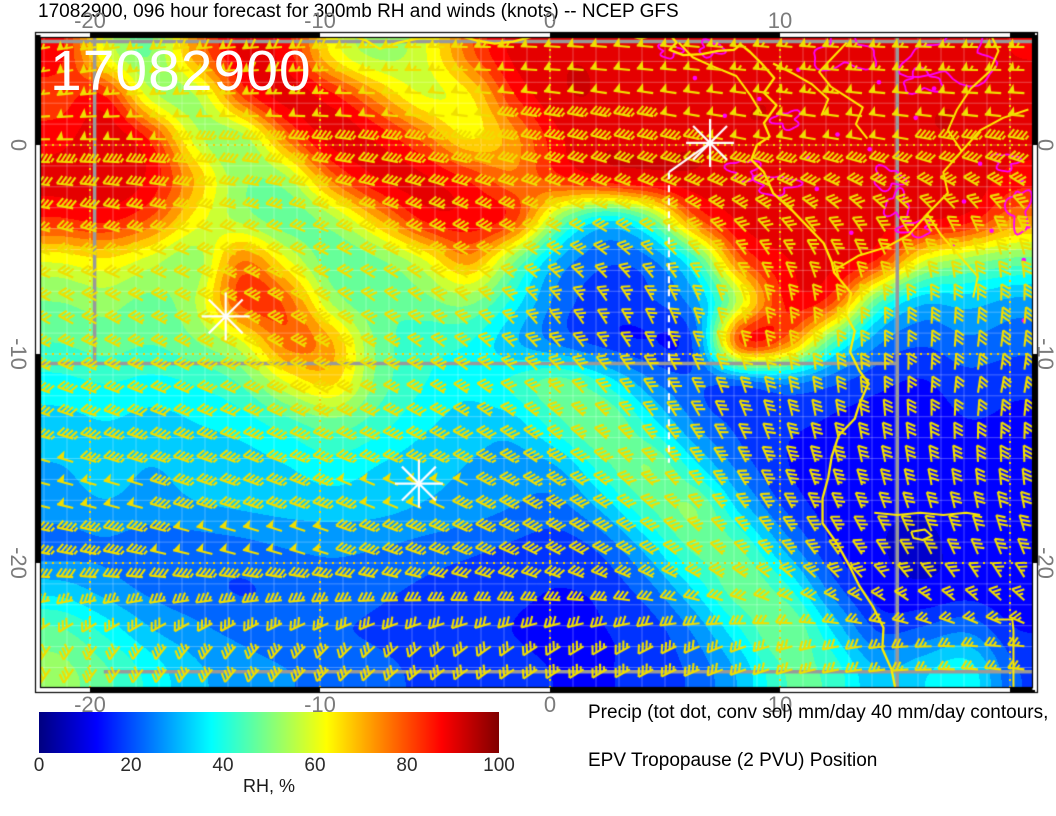  Describe the element at coordinates (39, 765) in the screenshot. I see `rh-colorbar-tick: 0` at that location.